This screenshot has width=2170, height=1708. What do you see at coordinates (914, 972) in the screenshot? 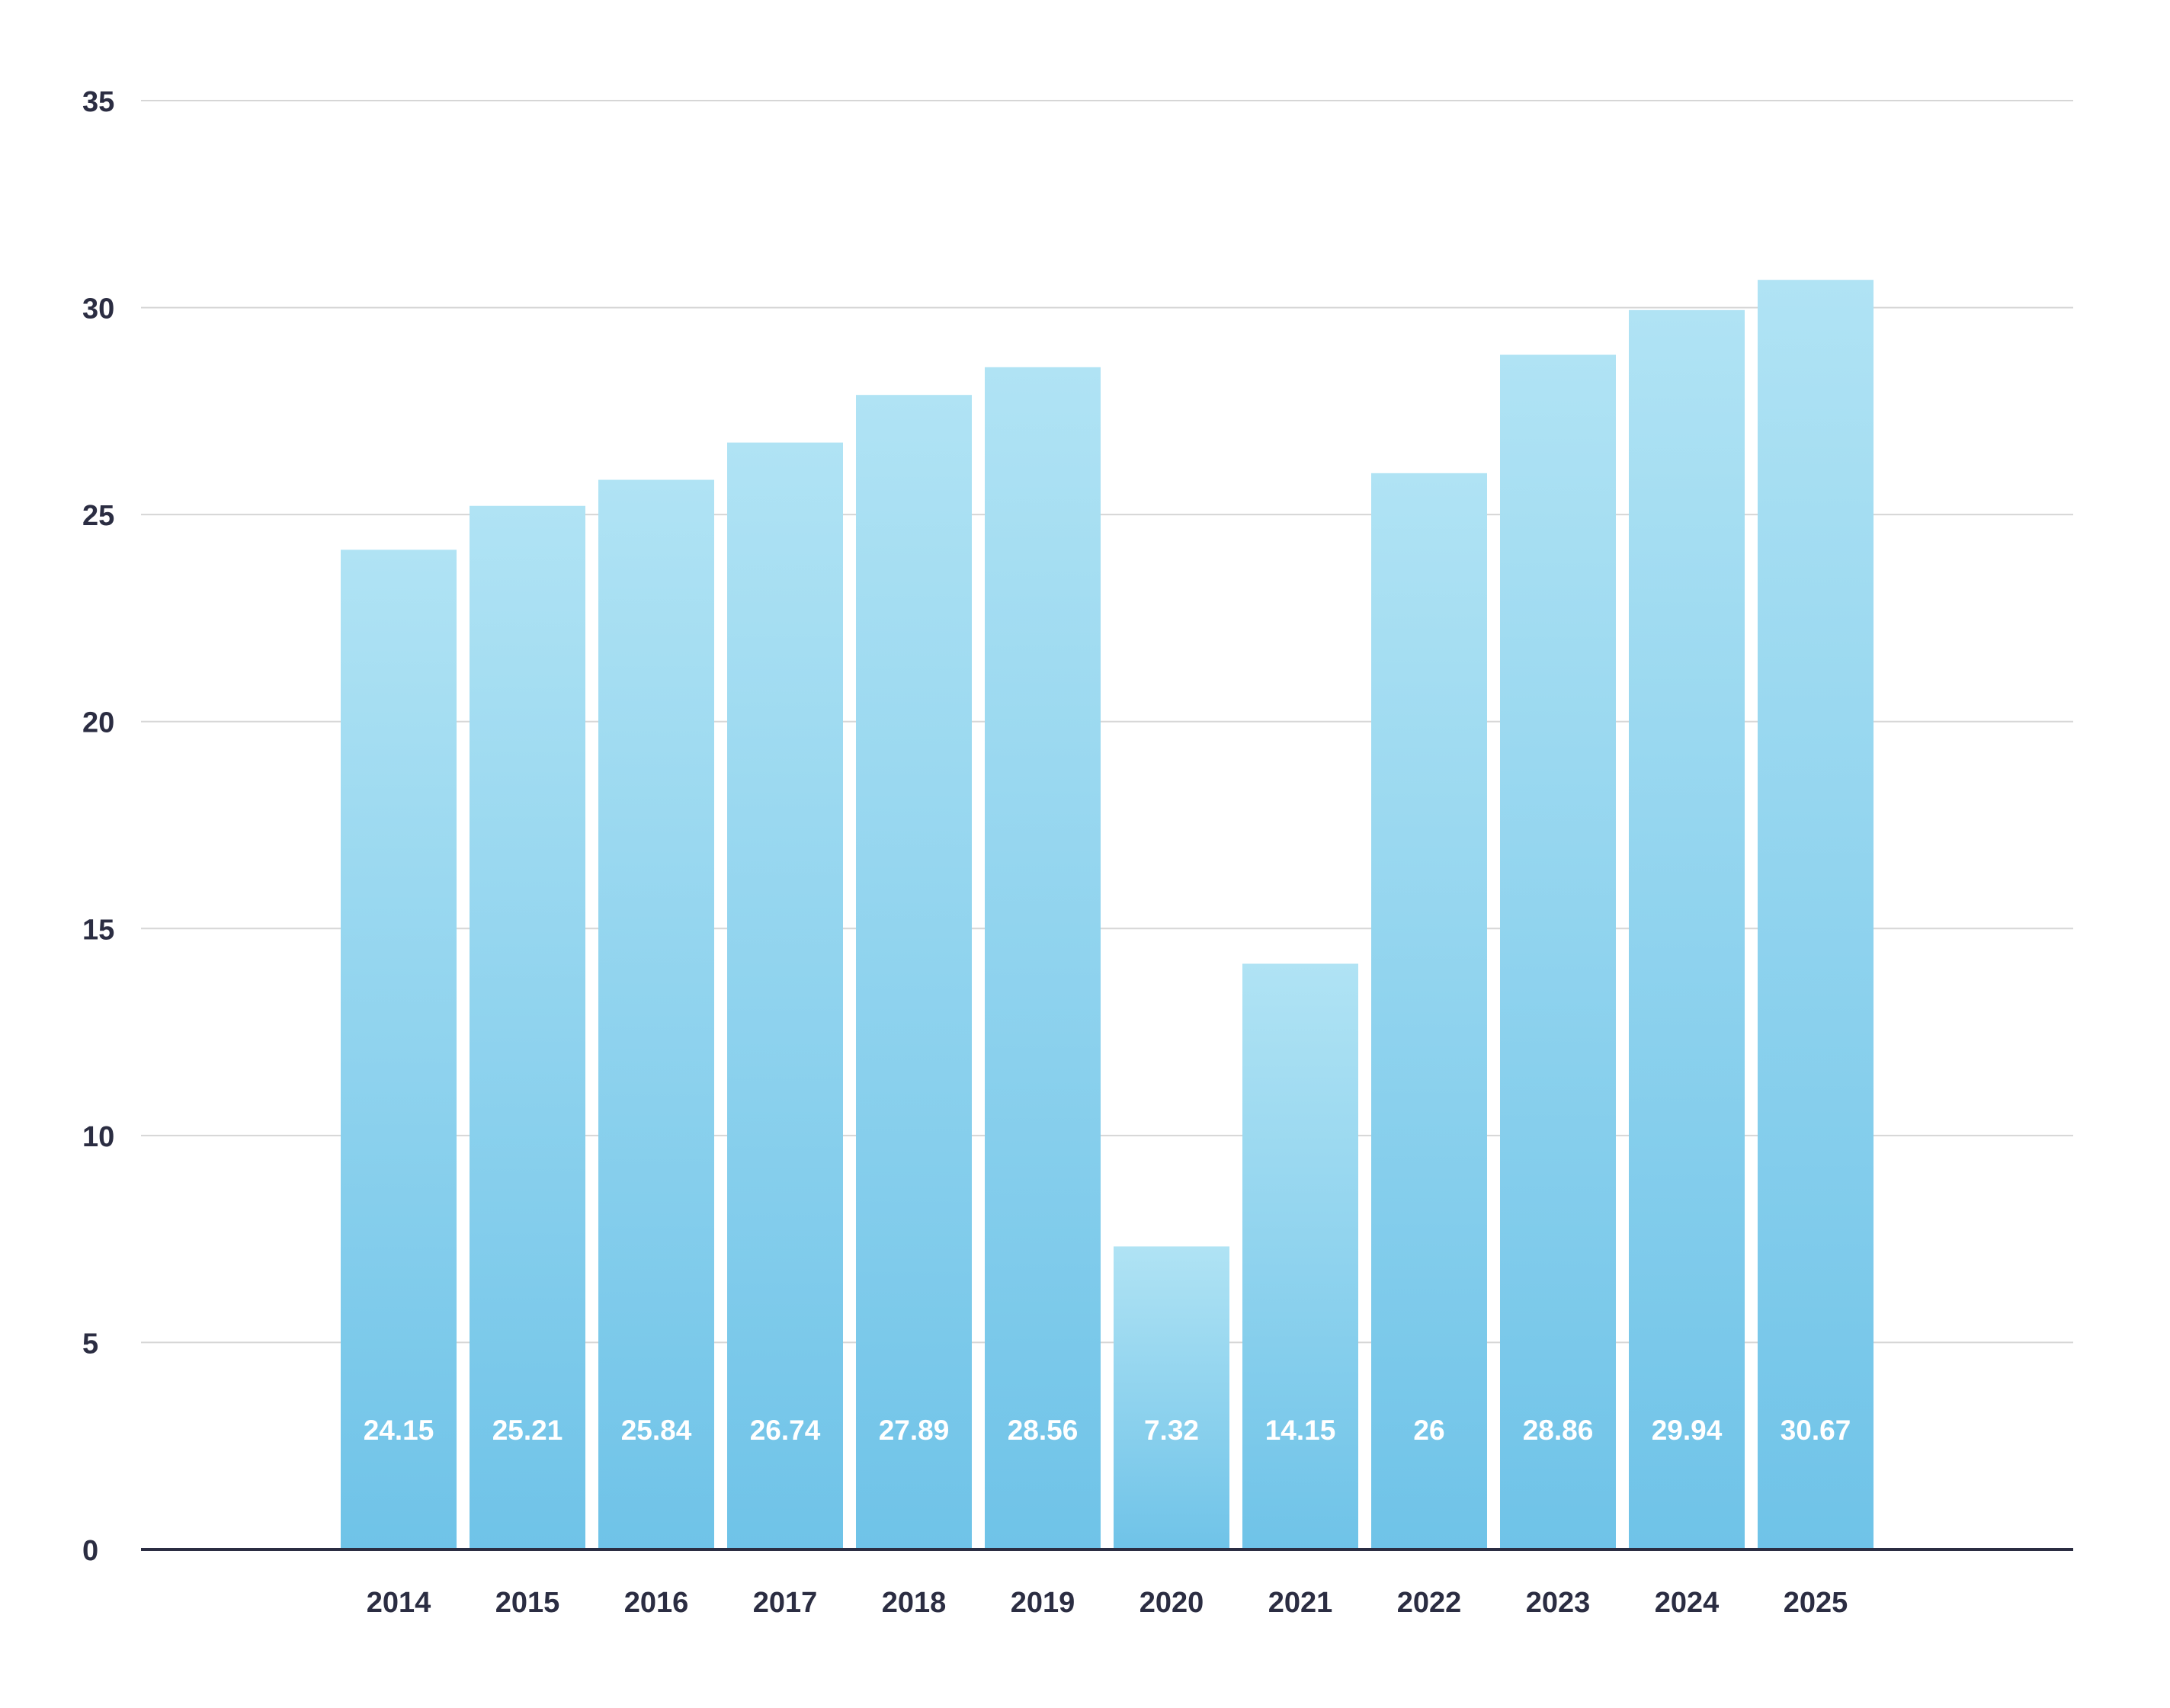
I see `bar-2018` at bounding box center [914, 972].